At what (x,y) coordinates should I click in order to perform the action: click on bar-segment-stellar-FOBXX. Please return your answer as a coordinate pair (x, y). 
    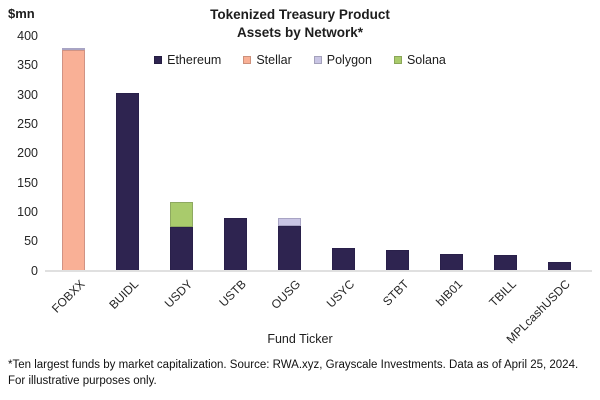
    Looking at the image, I should click on (73, 160).